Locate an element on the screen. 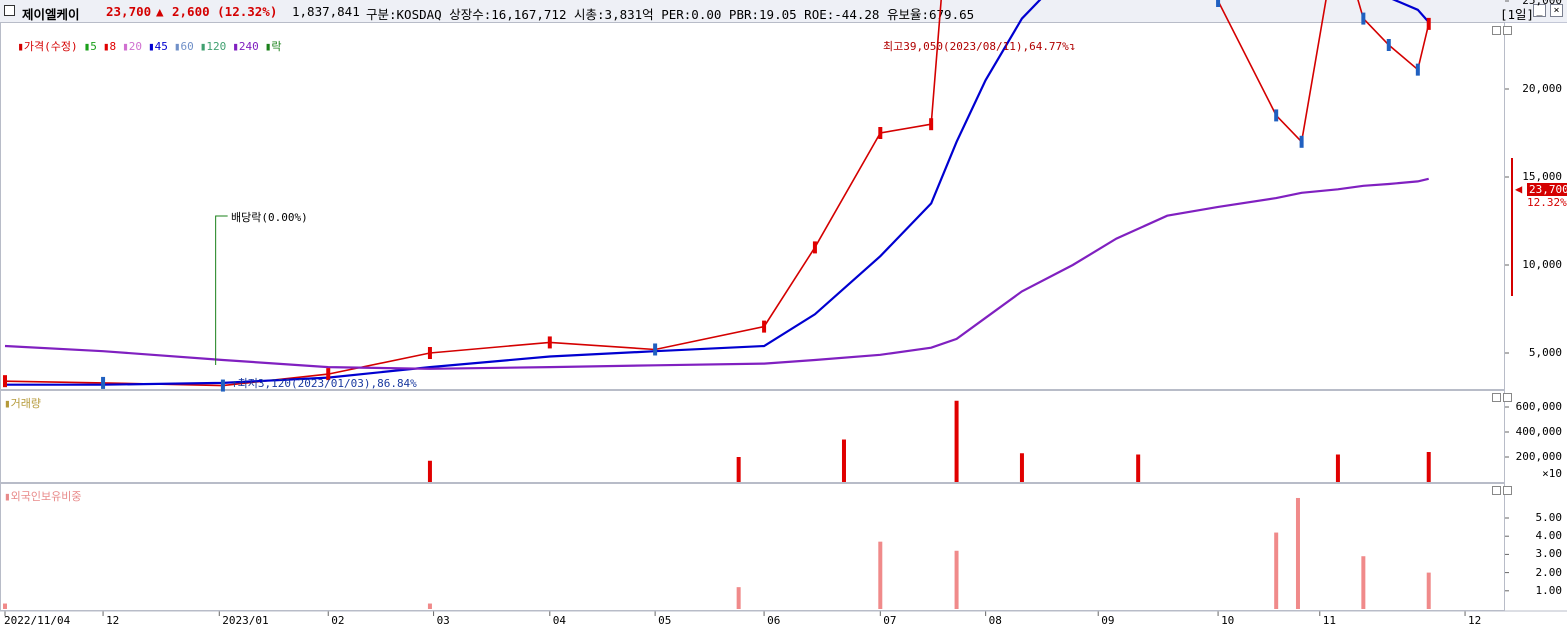 The height and width of the screenshot is (630, 1567). volume-minimize-icon is located at coordinates (1496, 397).